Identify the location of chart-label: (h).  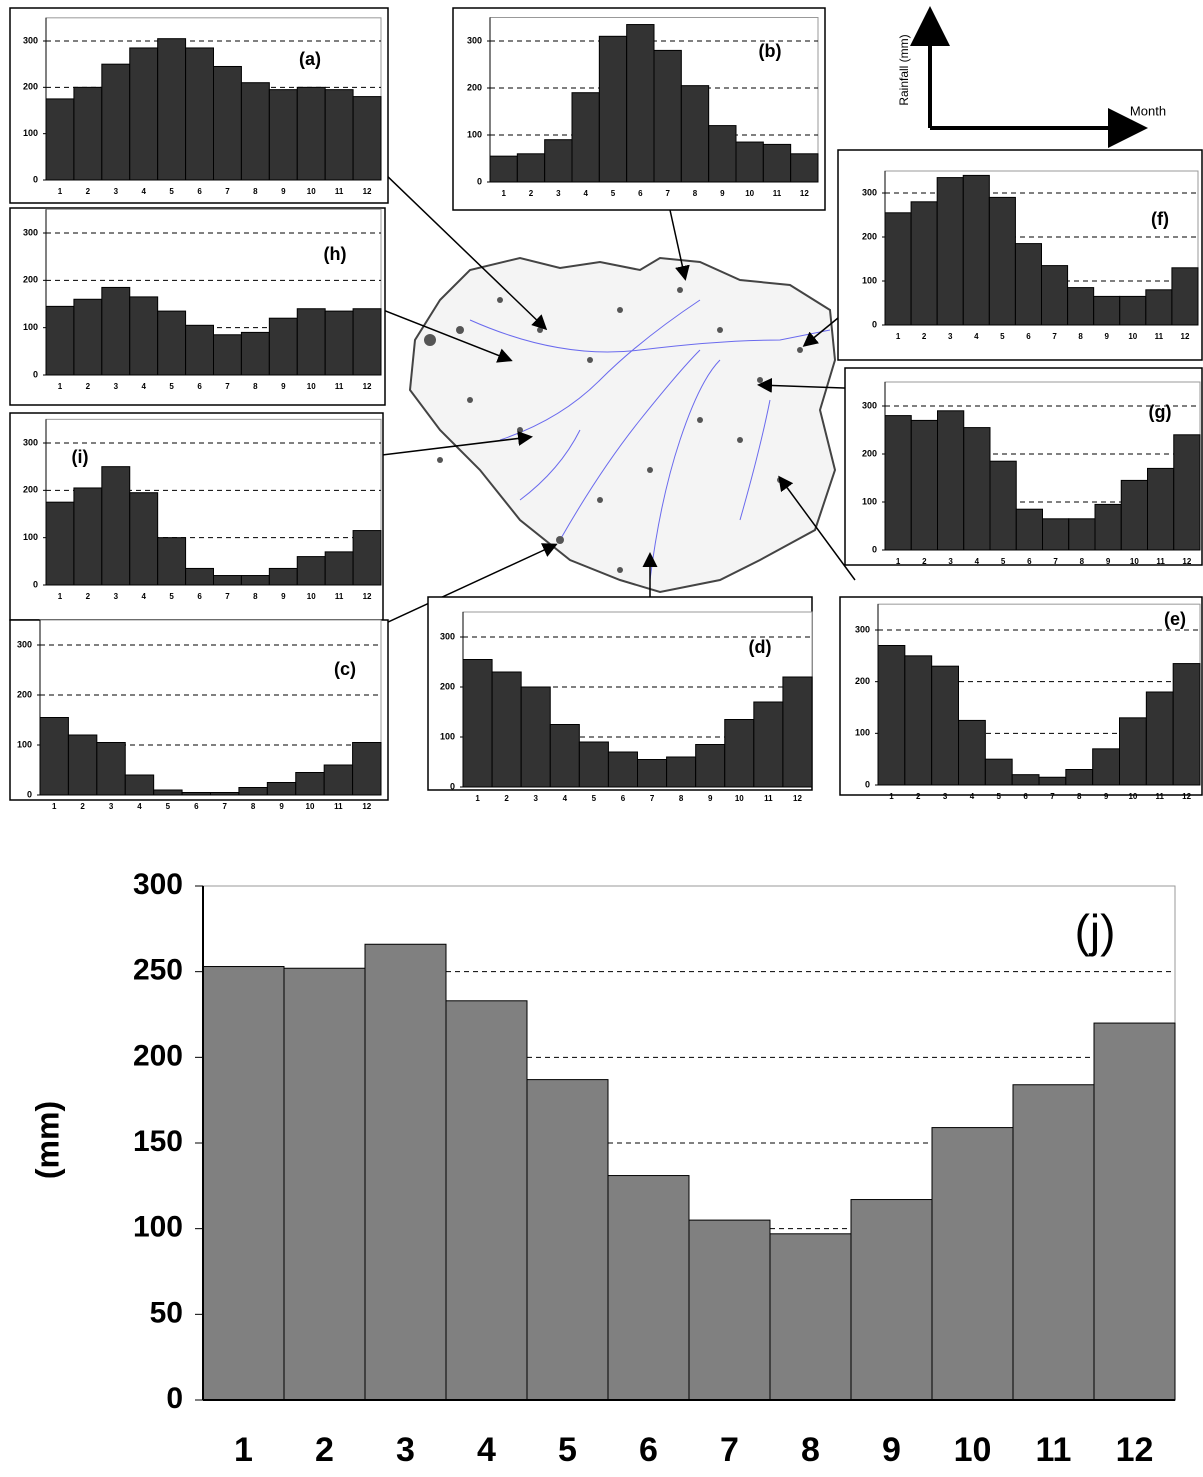
(335, 254).